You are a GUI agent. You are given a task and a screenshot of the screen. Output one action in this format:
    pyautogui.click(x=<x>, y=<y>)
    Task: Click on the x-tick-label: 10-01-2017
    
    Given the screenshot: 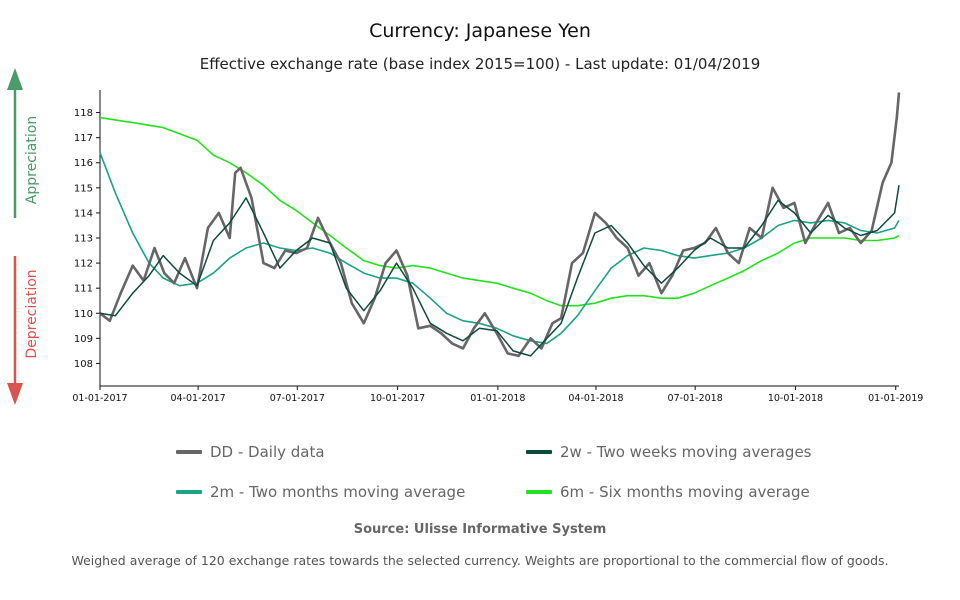 What is the action you would take?
    pyautogui.click(x=397, y=398)
    